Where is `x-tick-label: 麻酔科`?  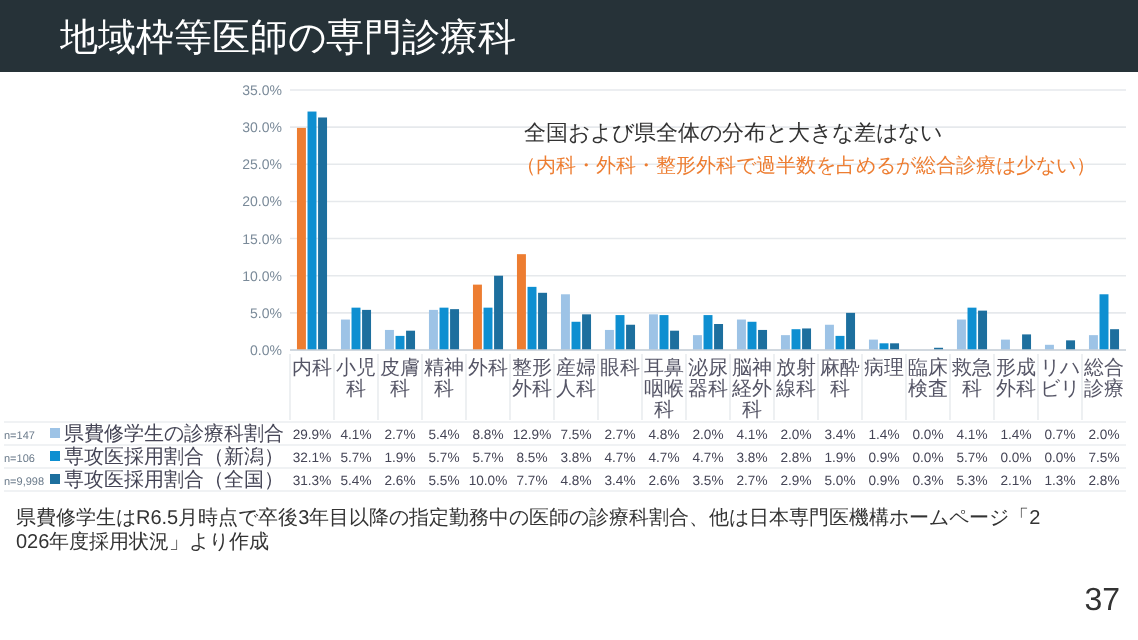 x-tick-label: 麻酔科 is located at coordinates (840, 378).